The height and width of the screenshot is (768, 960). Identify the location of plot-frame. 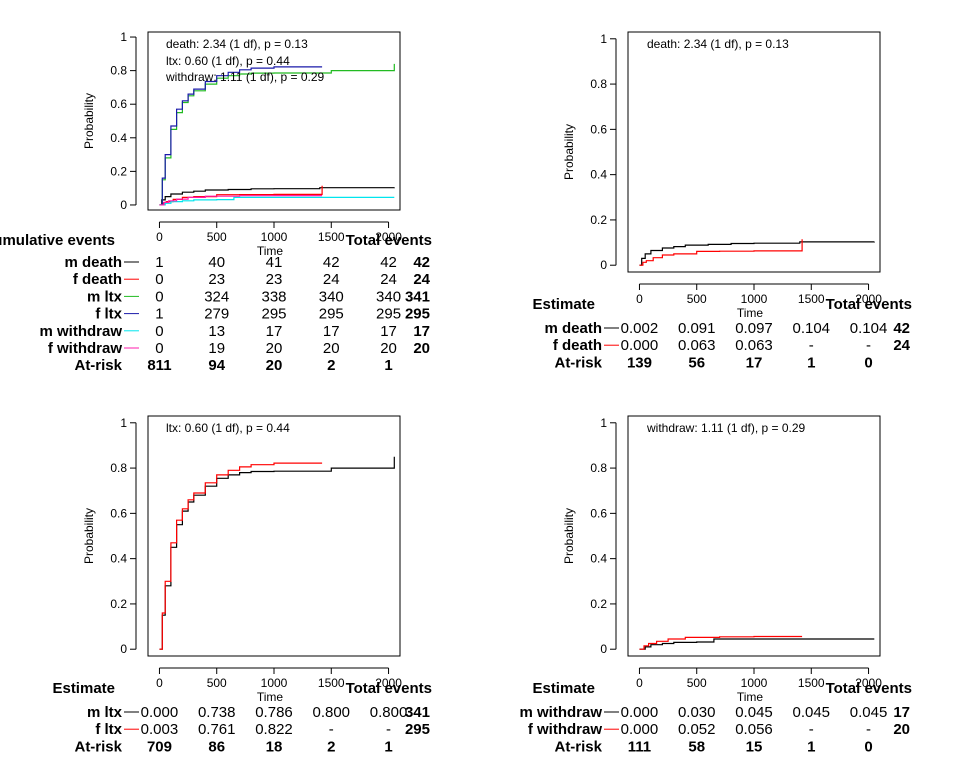
(754, 152).